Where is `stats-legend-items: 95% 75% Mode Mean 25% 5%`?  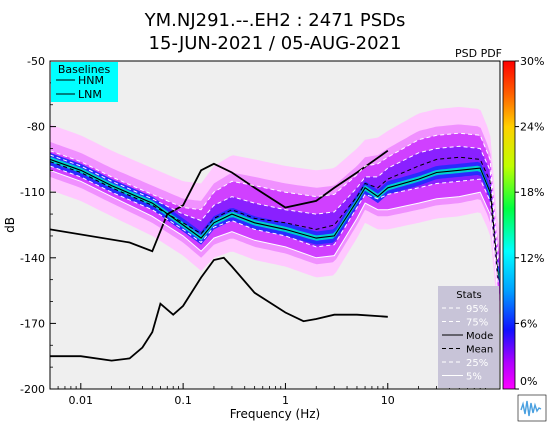 stats-legend-items: 95% 75% Mode Mean 25% 5% is located at coordinates (467, 343).